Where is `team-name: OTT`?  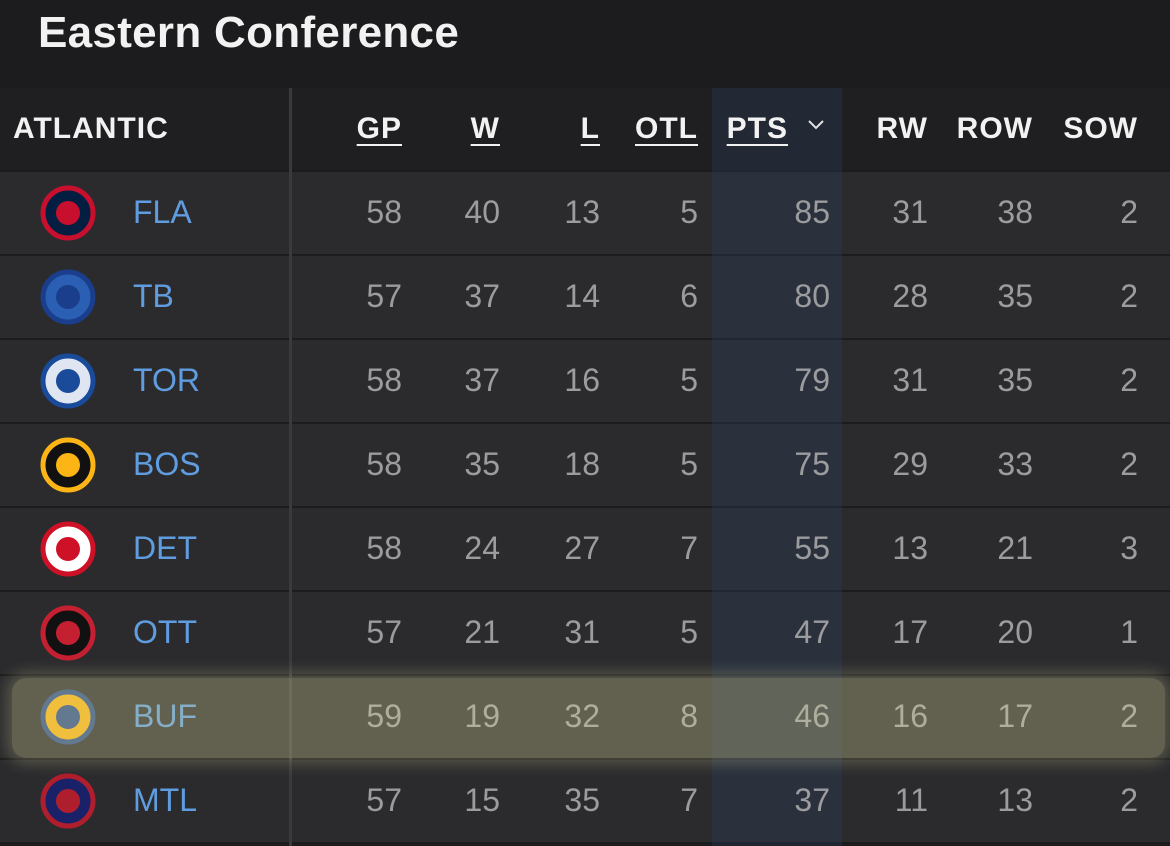
team-name: OTT is located at coordinates (165, 632).